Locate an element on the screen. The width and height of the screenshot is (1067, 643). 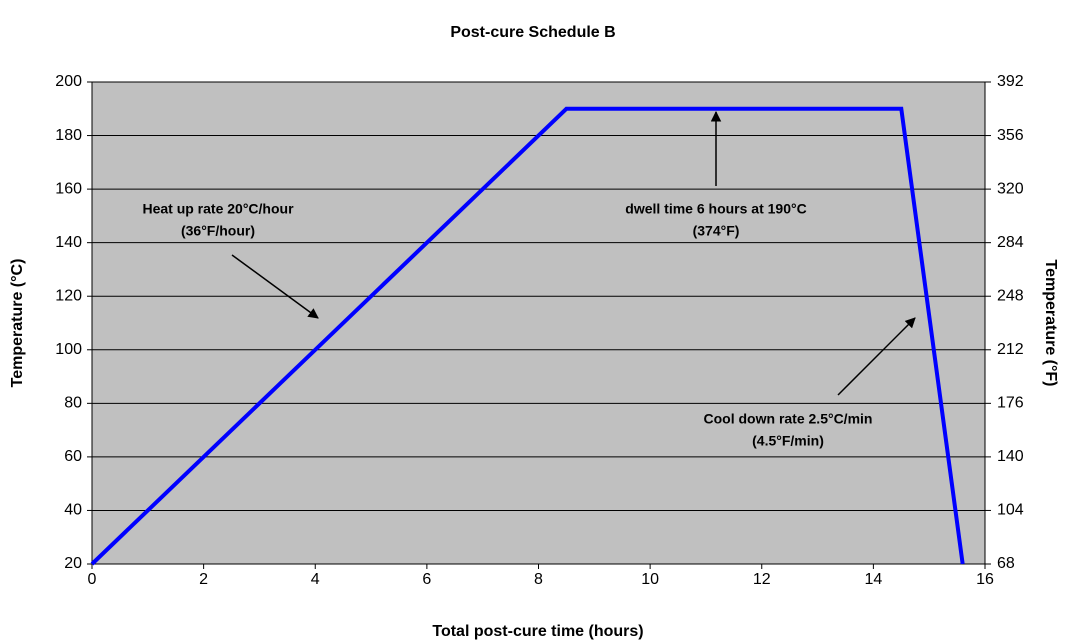
y-tick-label: 160 is located at coordinates (68, 188).